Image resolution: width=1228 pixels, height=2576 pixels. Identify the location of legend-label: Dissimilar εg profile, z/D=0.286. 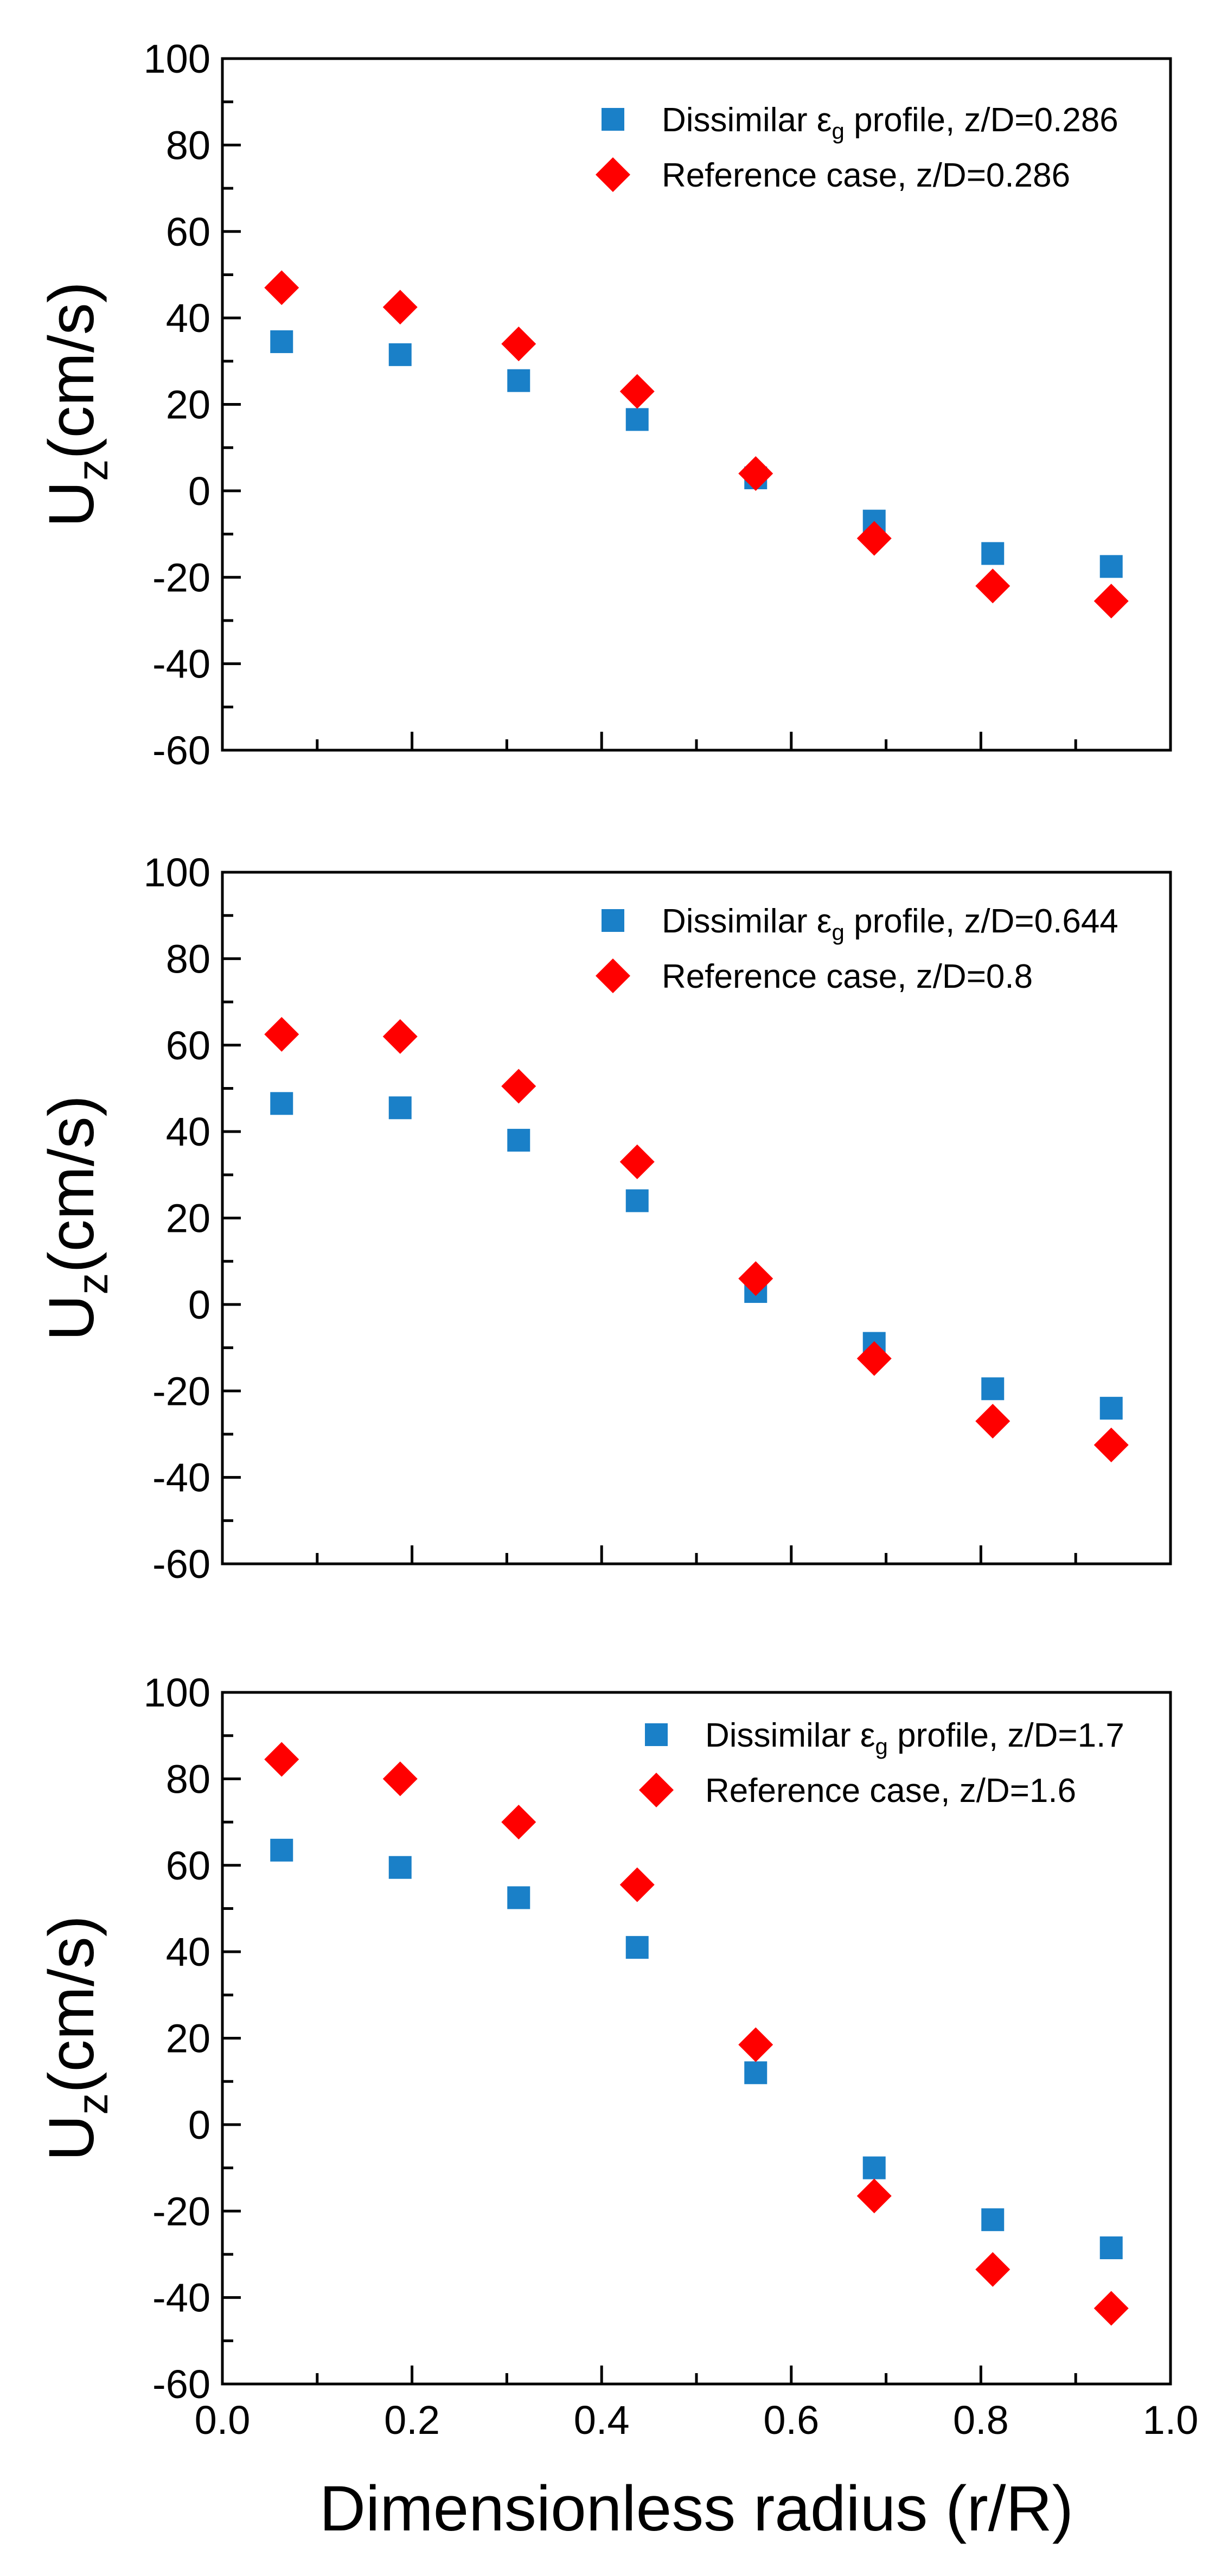
(890, 122).